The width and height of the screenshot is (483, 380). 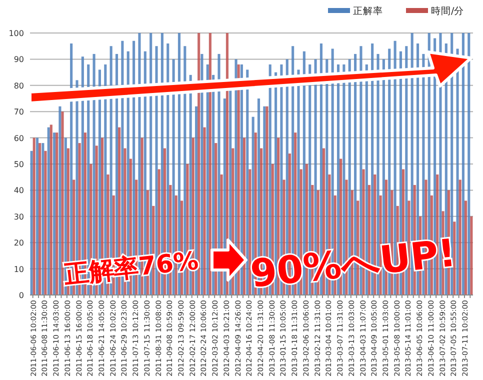 I want to click on y-tick-label: 60, so click(x=19, y=138).